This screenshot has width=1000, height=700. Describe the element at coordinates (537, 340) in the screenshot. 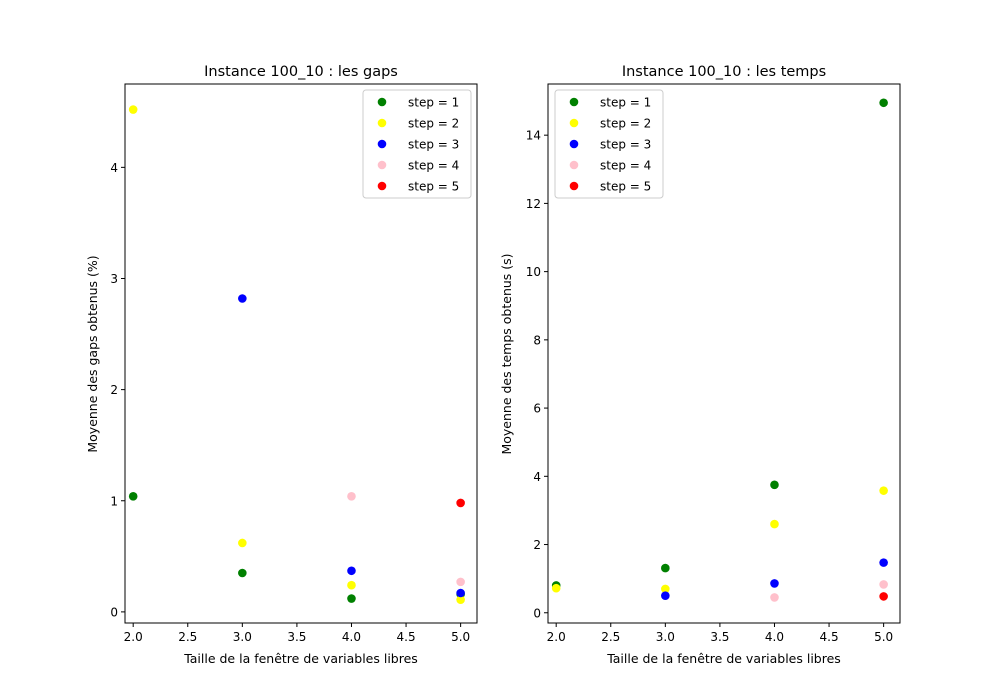

I see `y-tick-label: 8` at that location.